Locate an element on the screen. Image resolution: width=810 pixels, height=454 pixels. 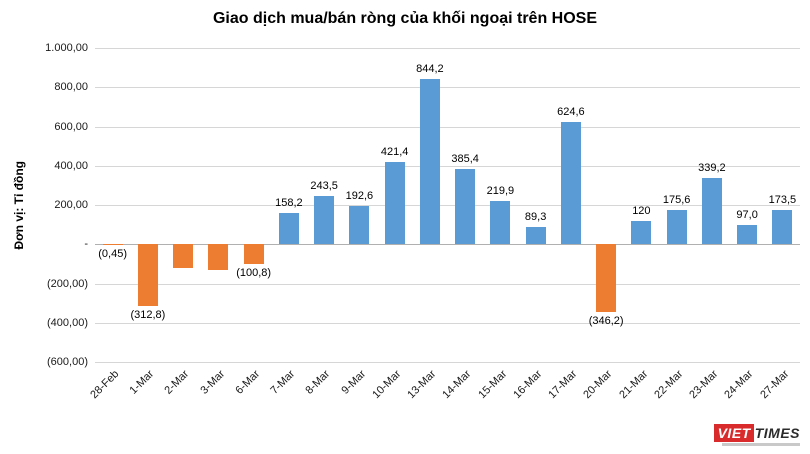
x-tick-label: 2-Mar is located at coordinates (177, 382).